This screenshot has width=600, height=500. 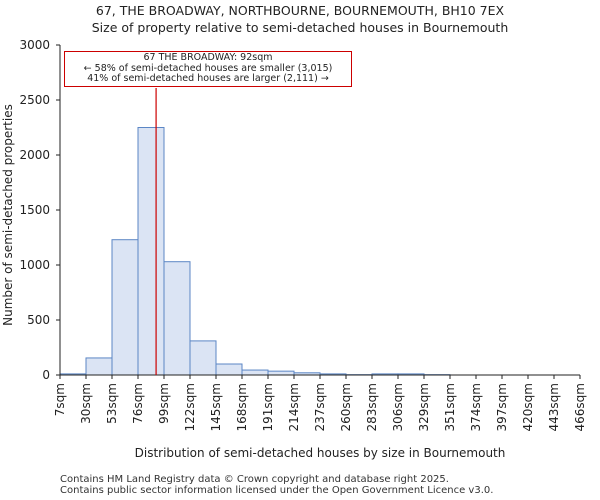 I want to click on x-tick-label-99sqm: 99sqm, so click(x=164, y=403).